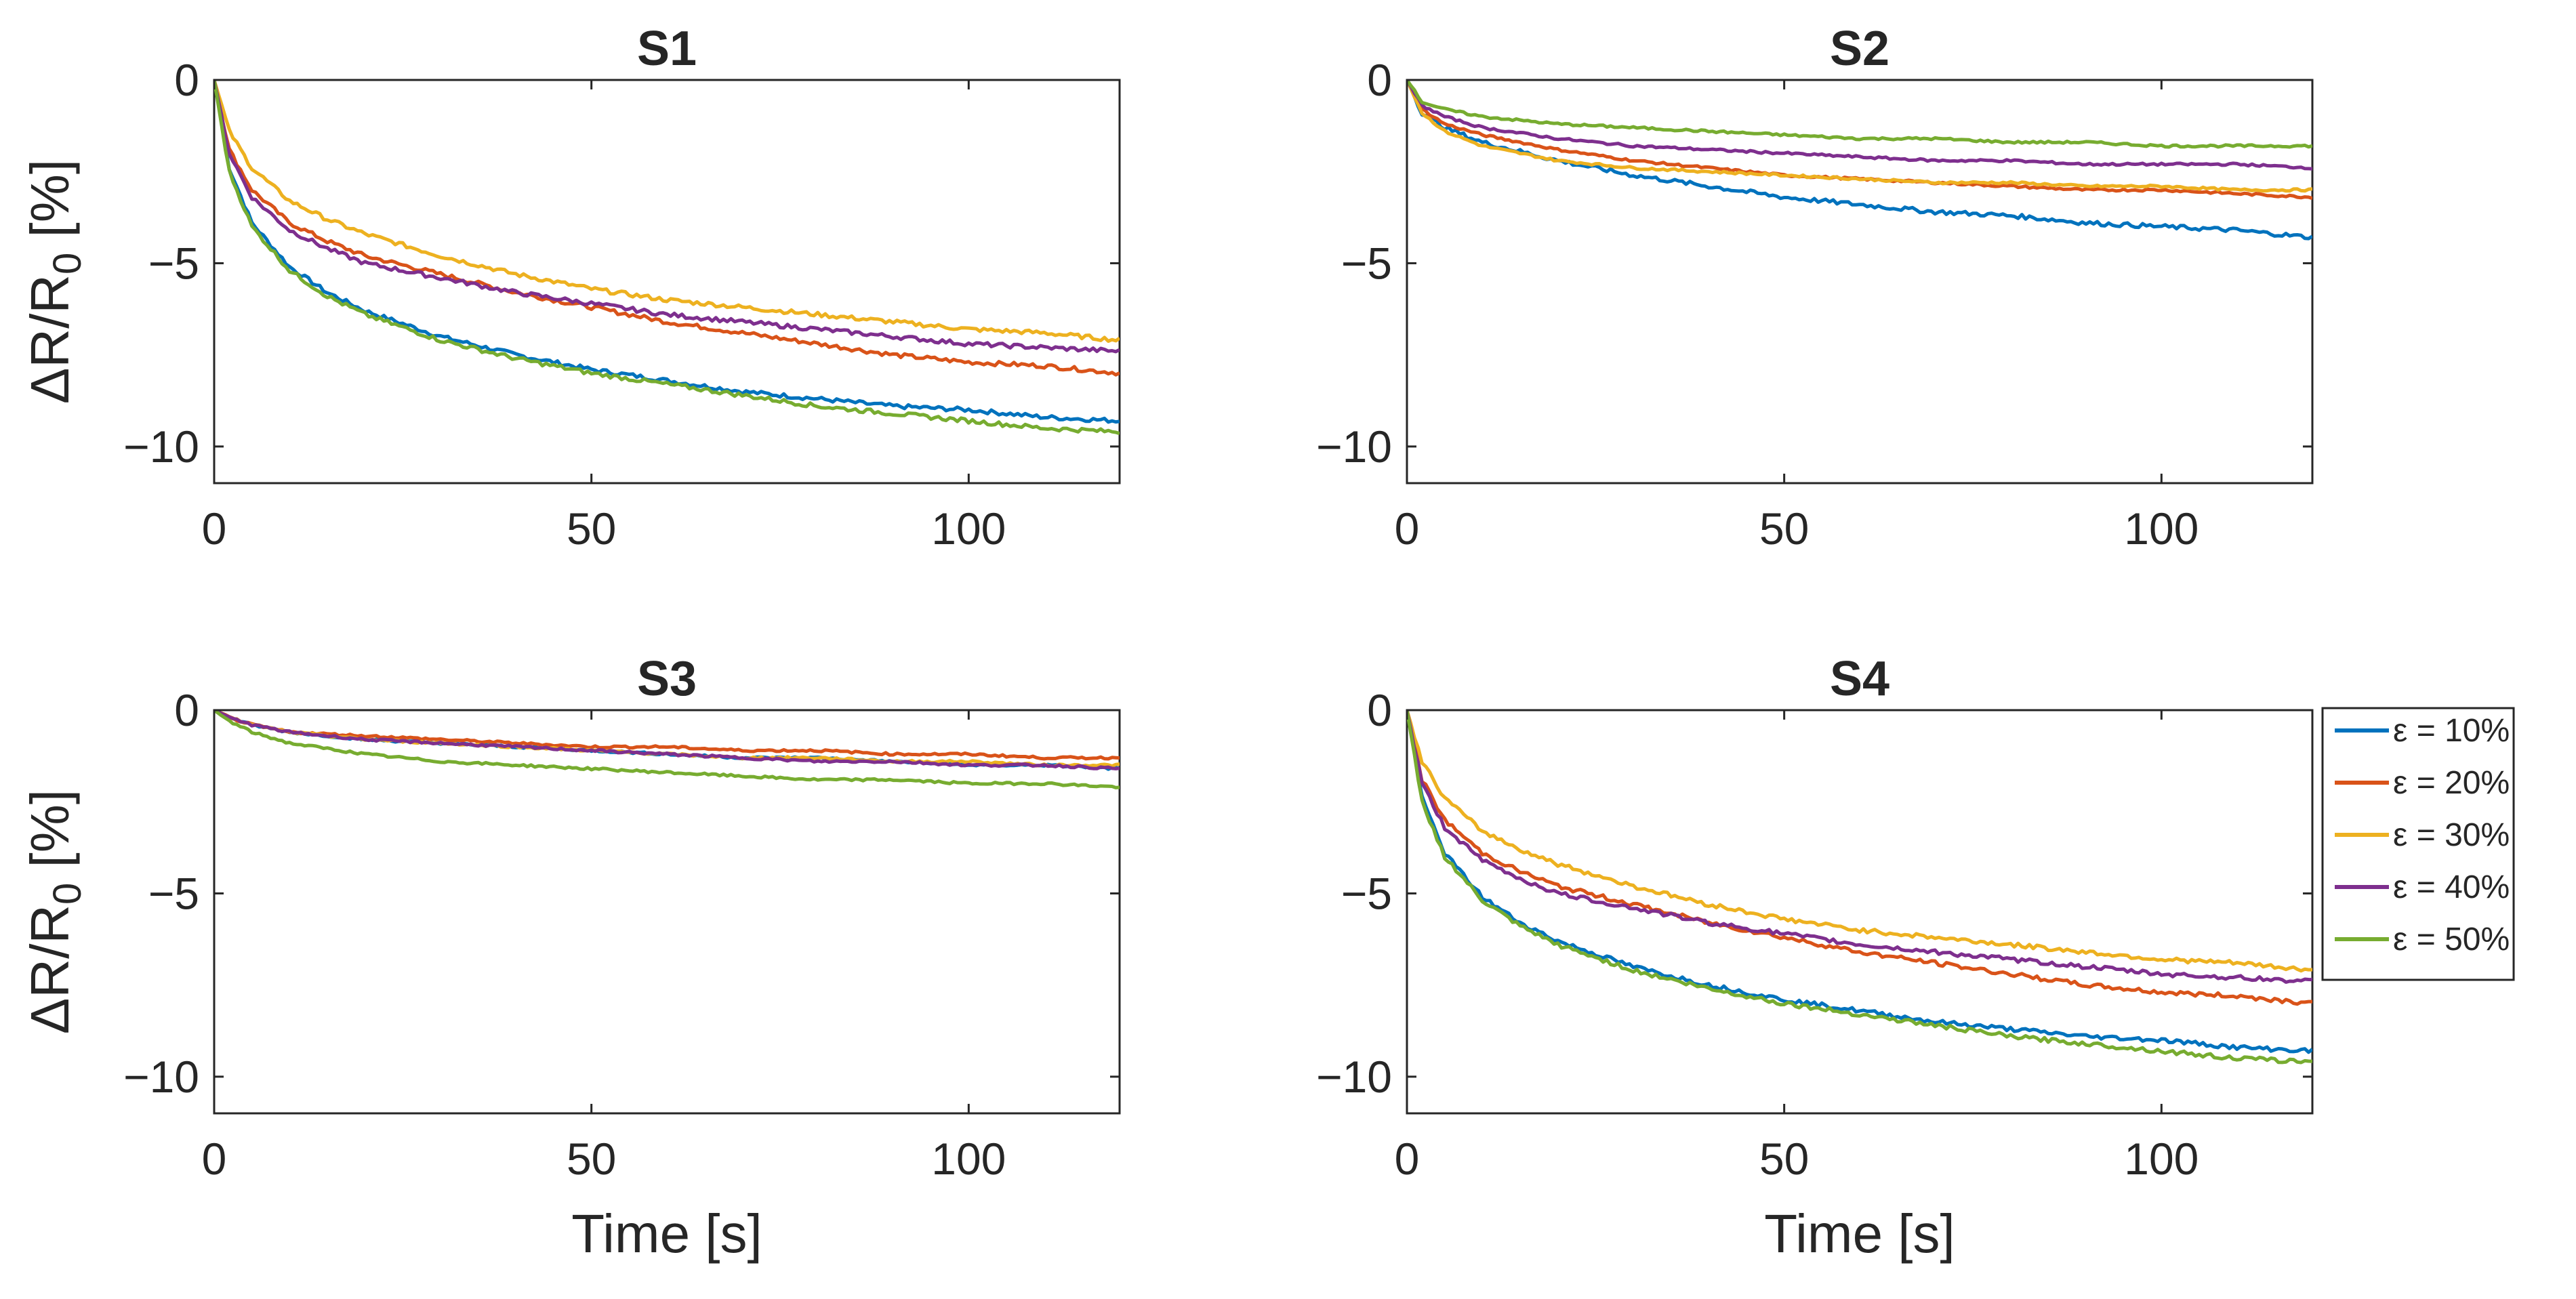 The width and height of the screenshot is (2576, 1299). I want to click on series-line-10pct, so click(1860, 882).